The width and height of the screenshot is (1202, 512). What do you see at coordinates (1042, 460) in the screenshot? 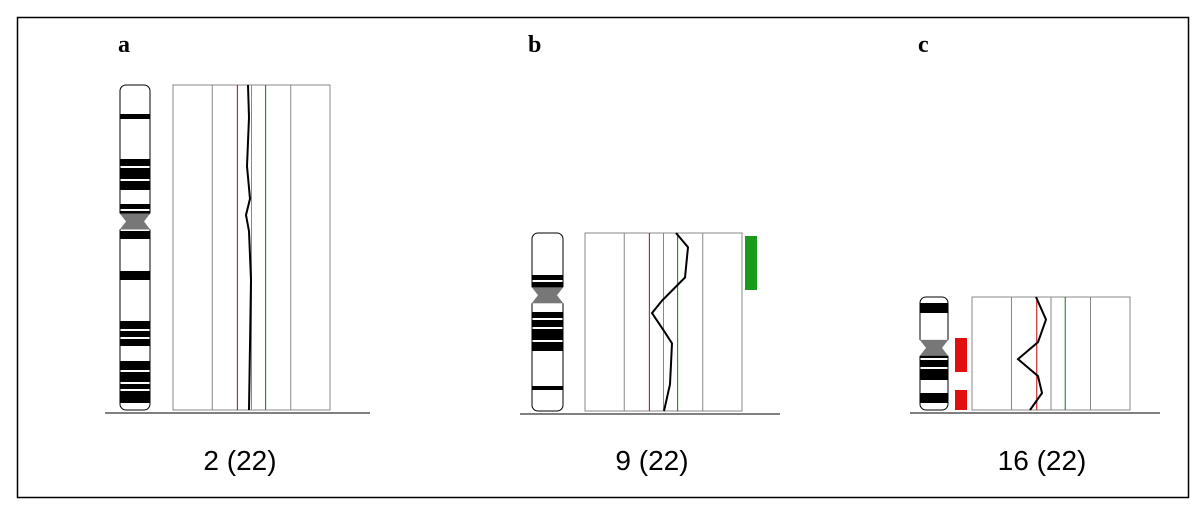
I see `panel-caption: 16 (22)` at bounding box center [1042, 460].